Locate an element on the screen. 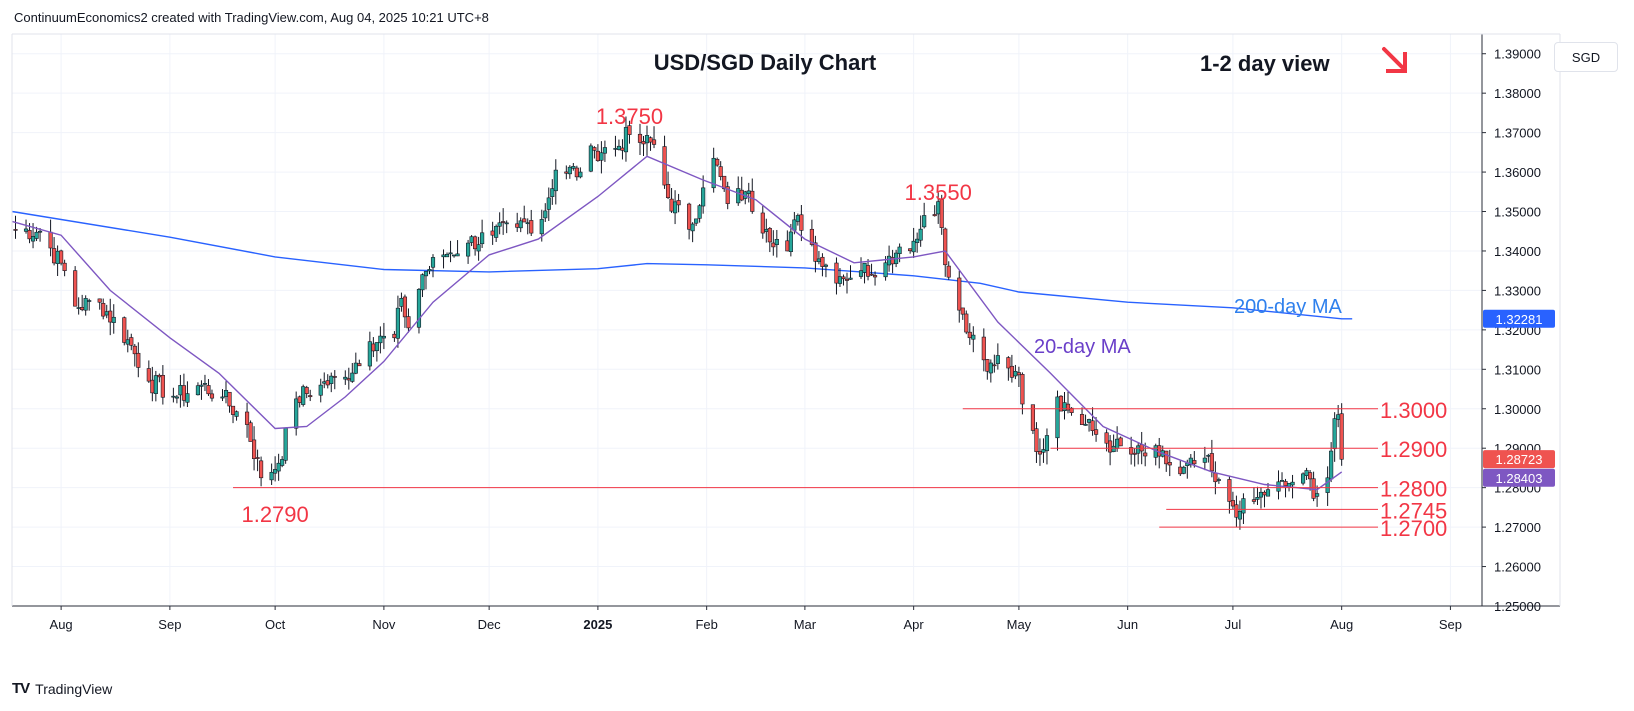  x-tick-label: Apr is located at coordinates (914, 624).